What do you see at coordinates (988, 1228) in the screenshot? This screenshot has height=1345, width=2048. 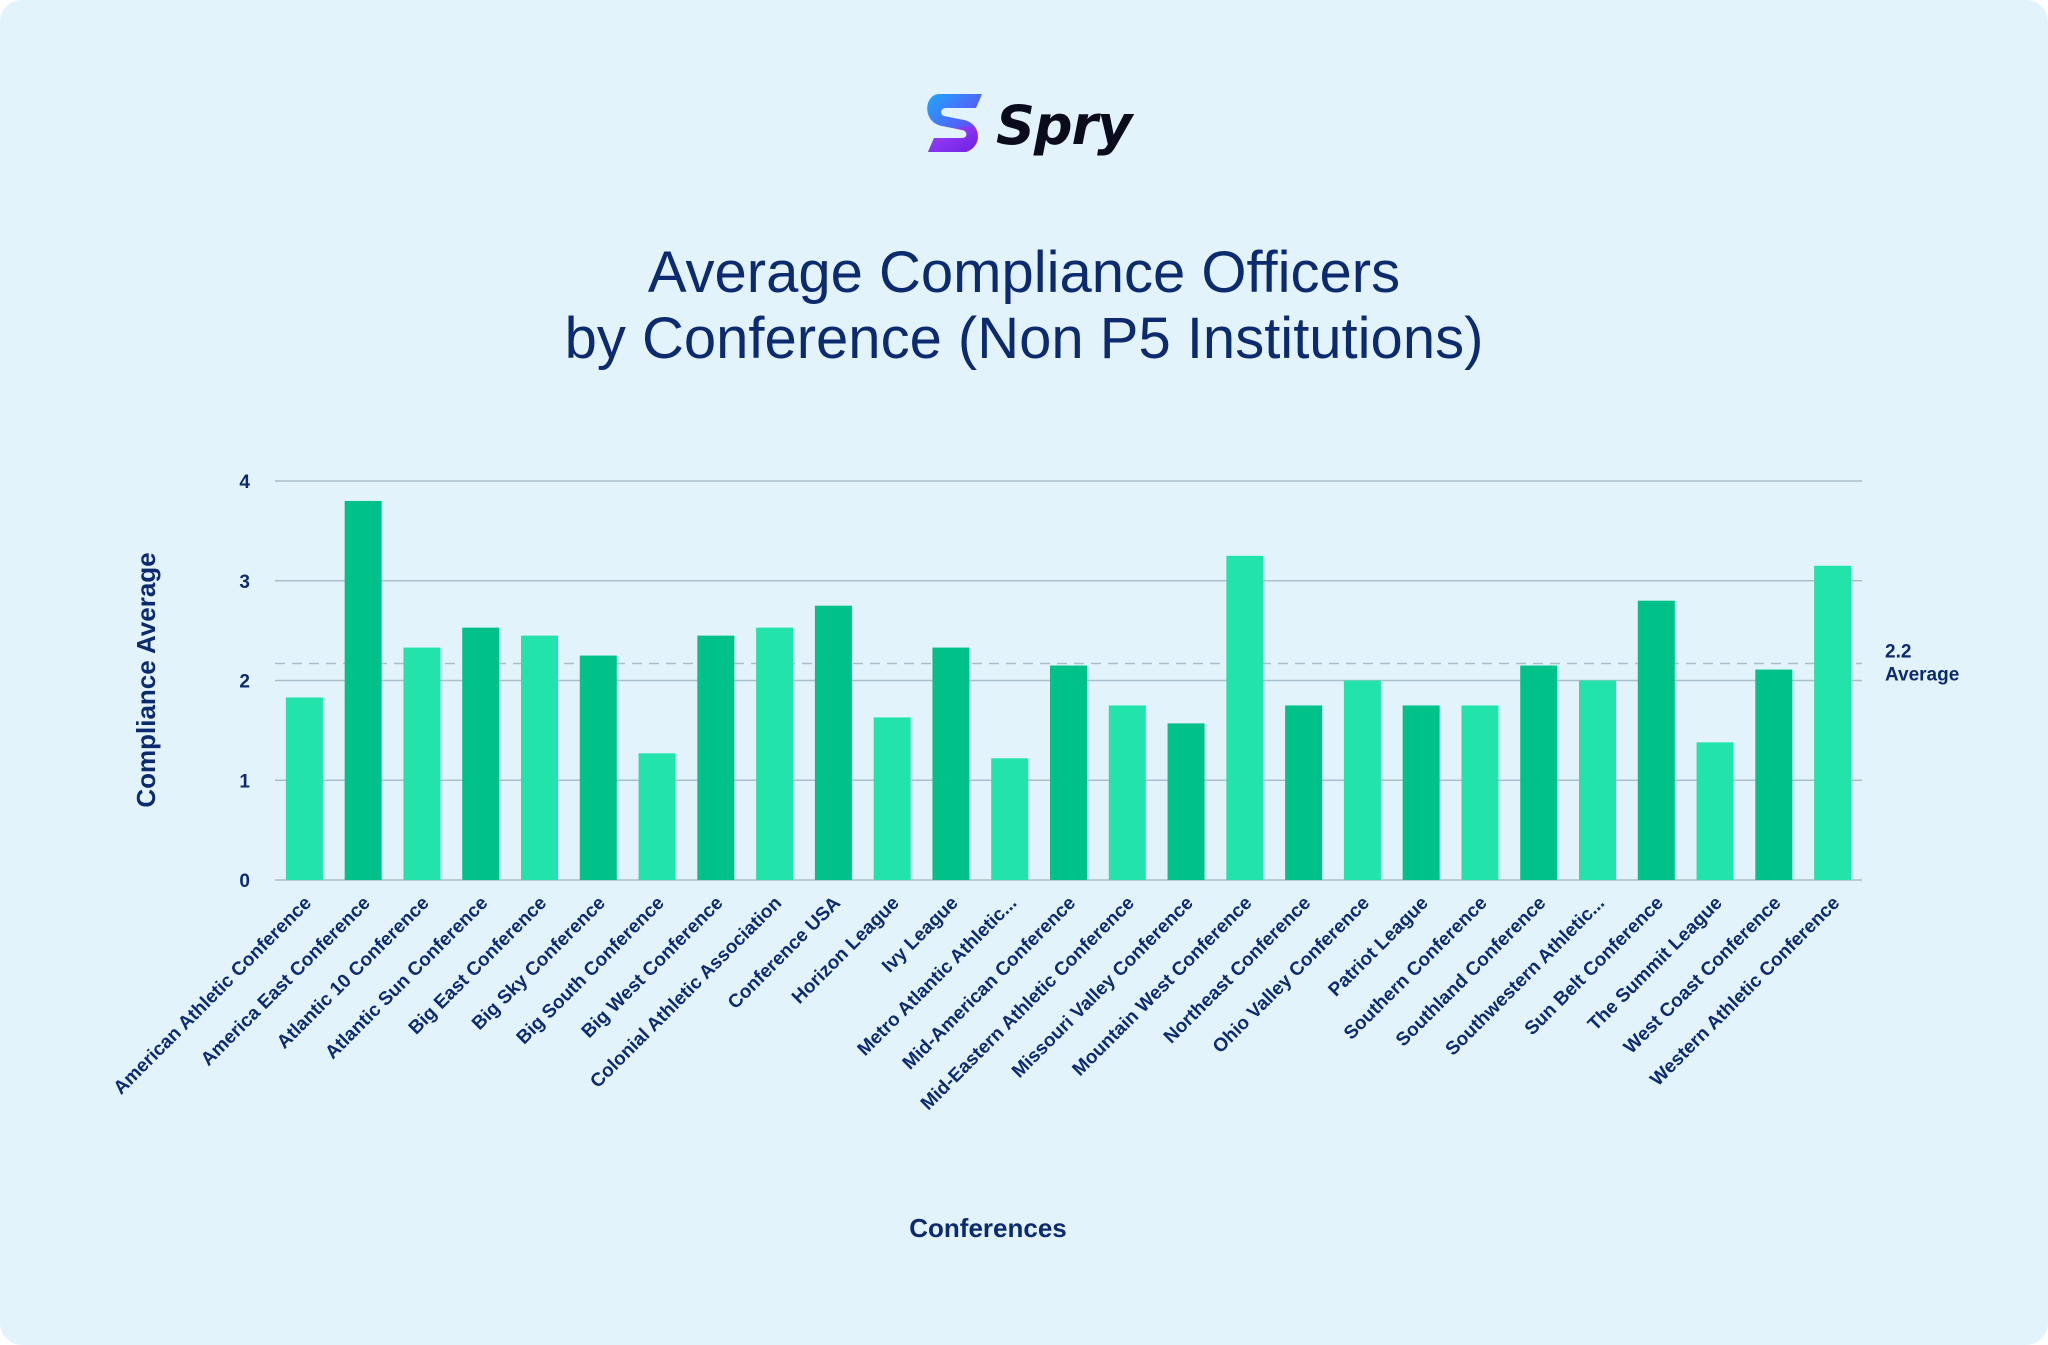 I see `x-axis-title: Conferences` at bounding box center [988, 1228].